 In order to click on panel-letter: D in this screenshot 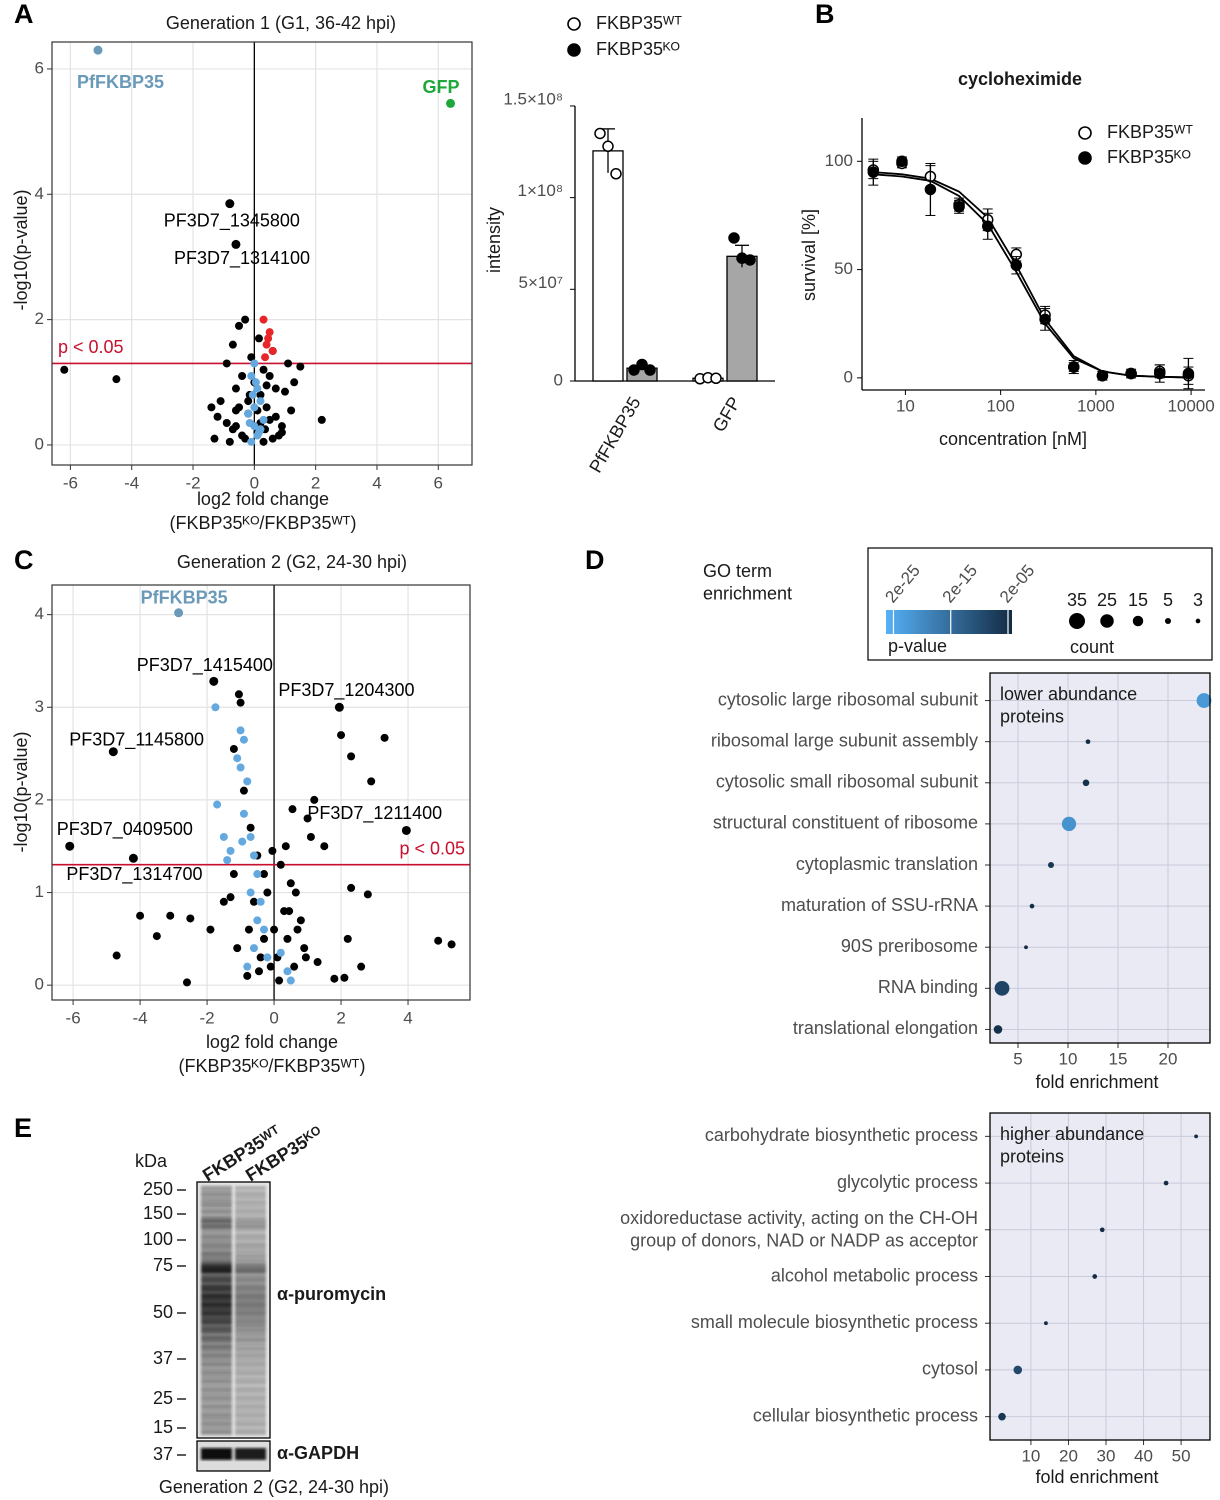, I will do `click(595, 560)`.